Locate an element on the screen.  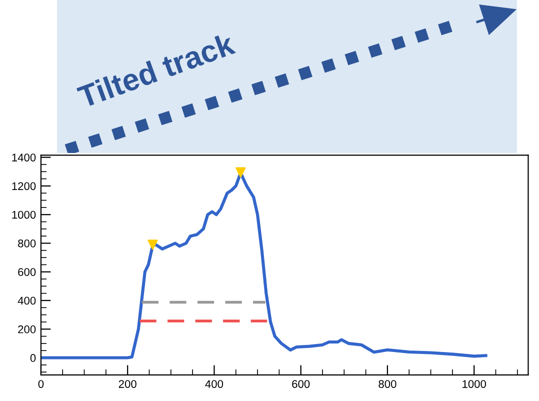
x-tick-label: 400 is located at coordinates (214, 384).